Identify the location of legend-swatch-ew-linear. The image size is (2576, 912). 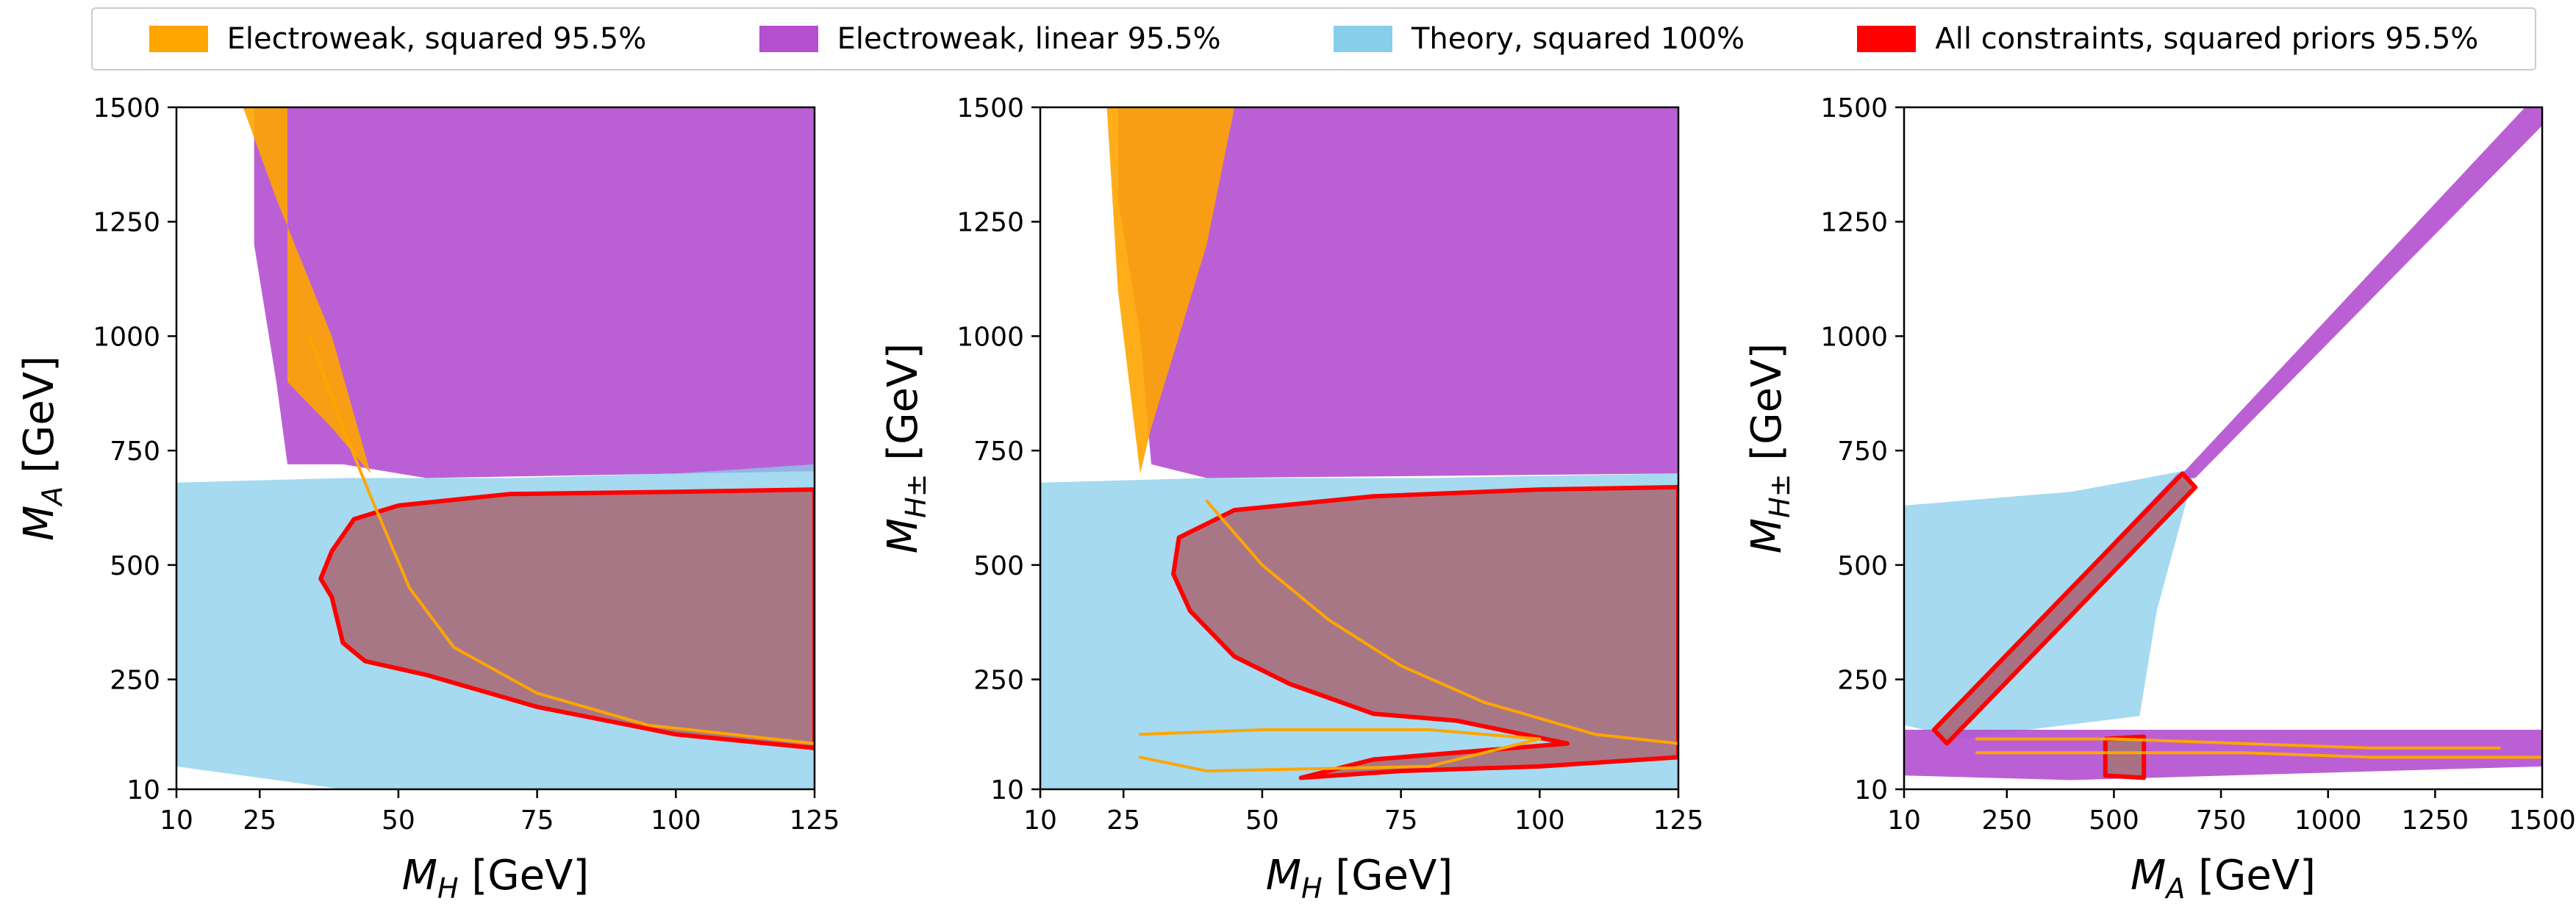
(789, 39).